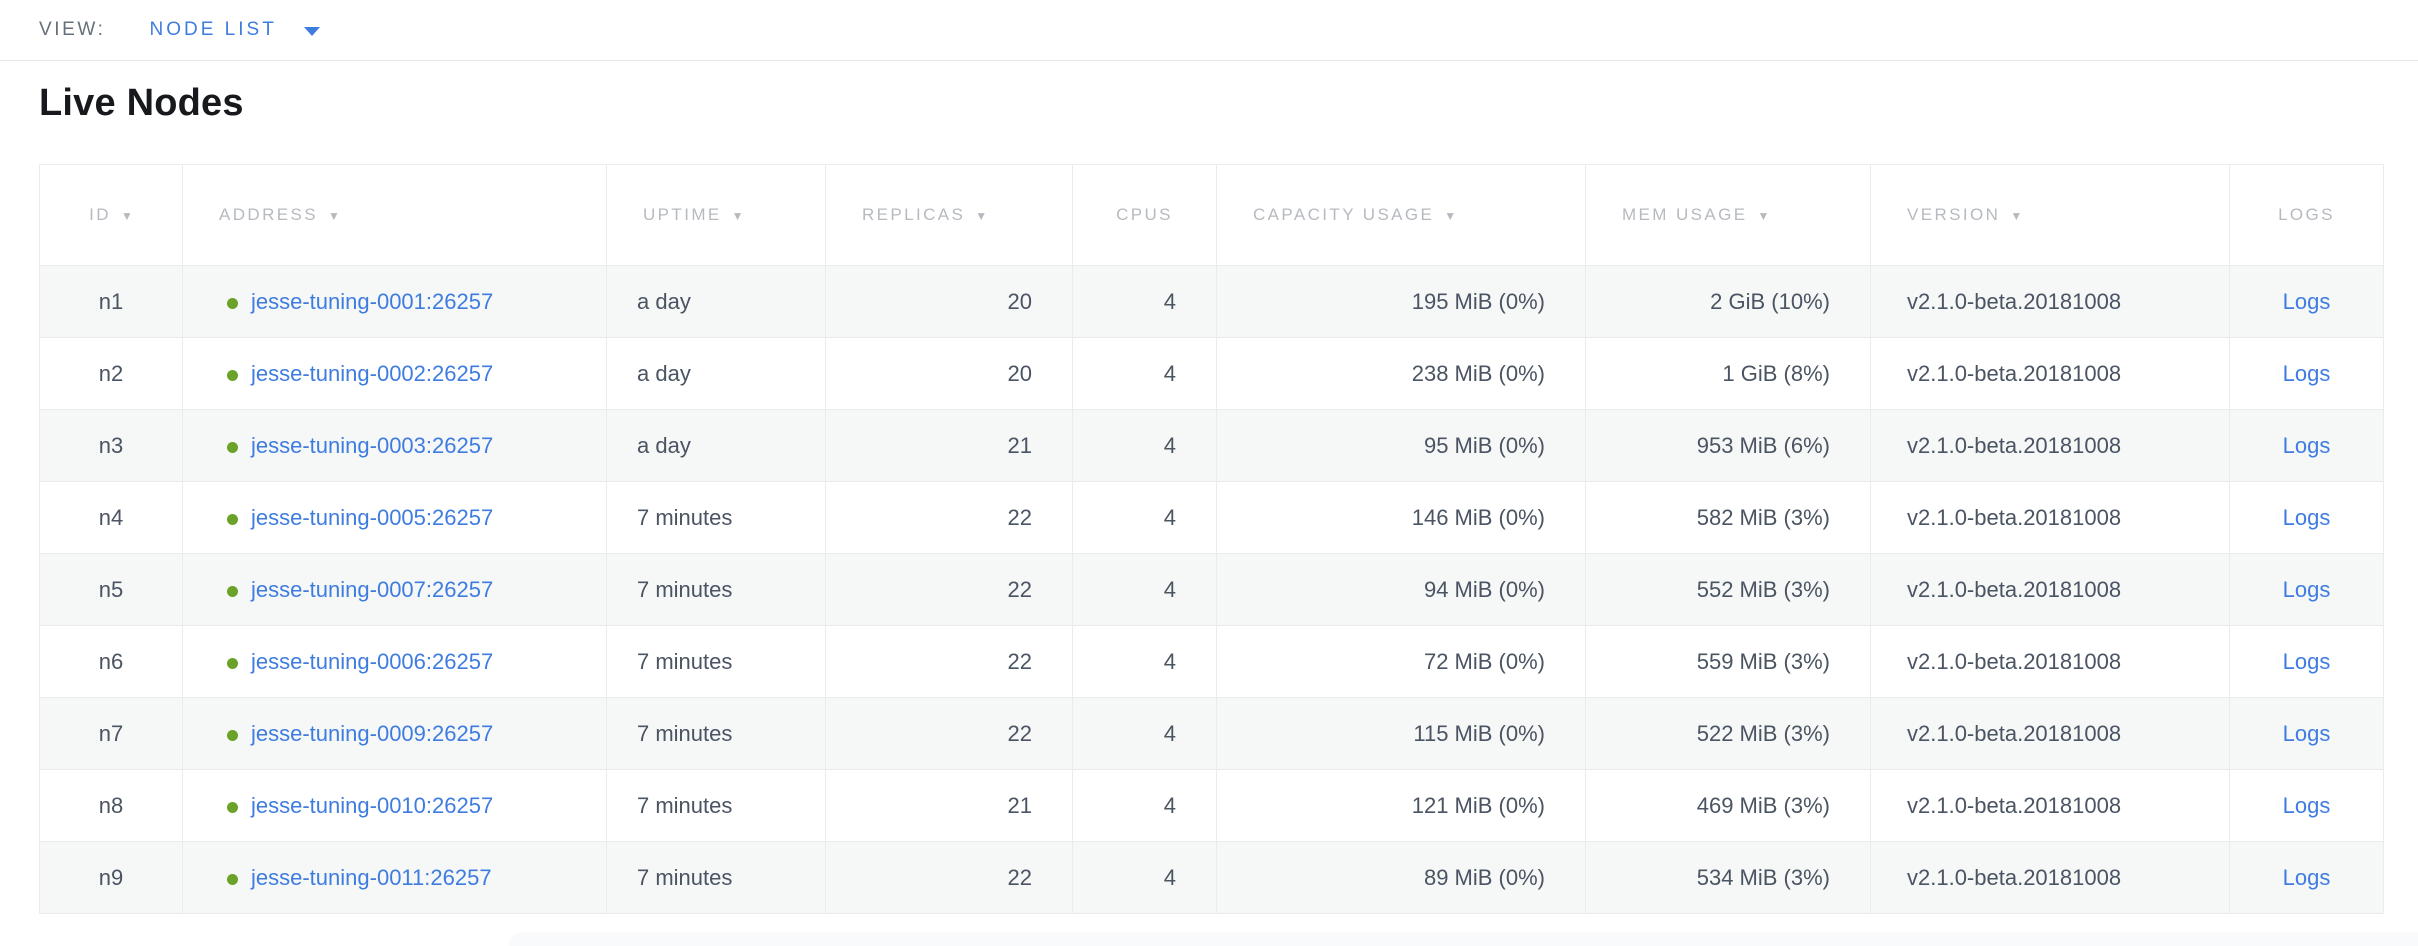  I want to click on column-header-address: ADDRESS ▼, so click(394, 215).